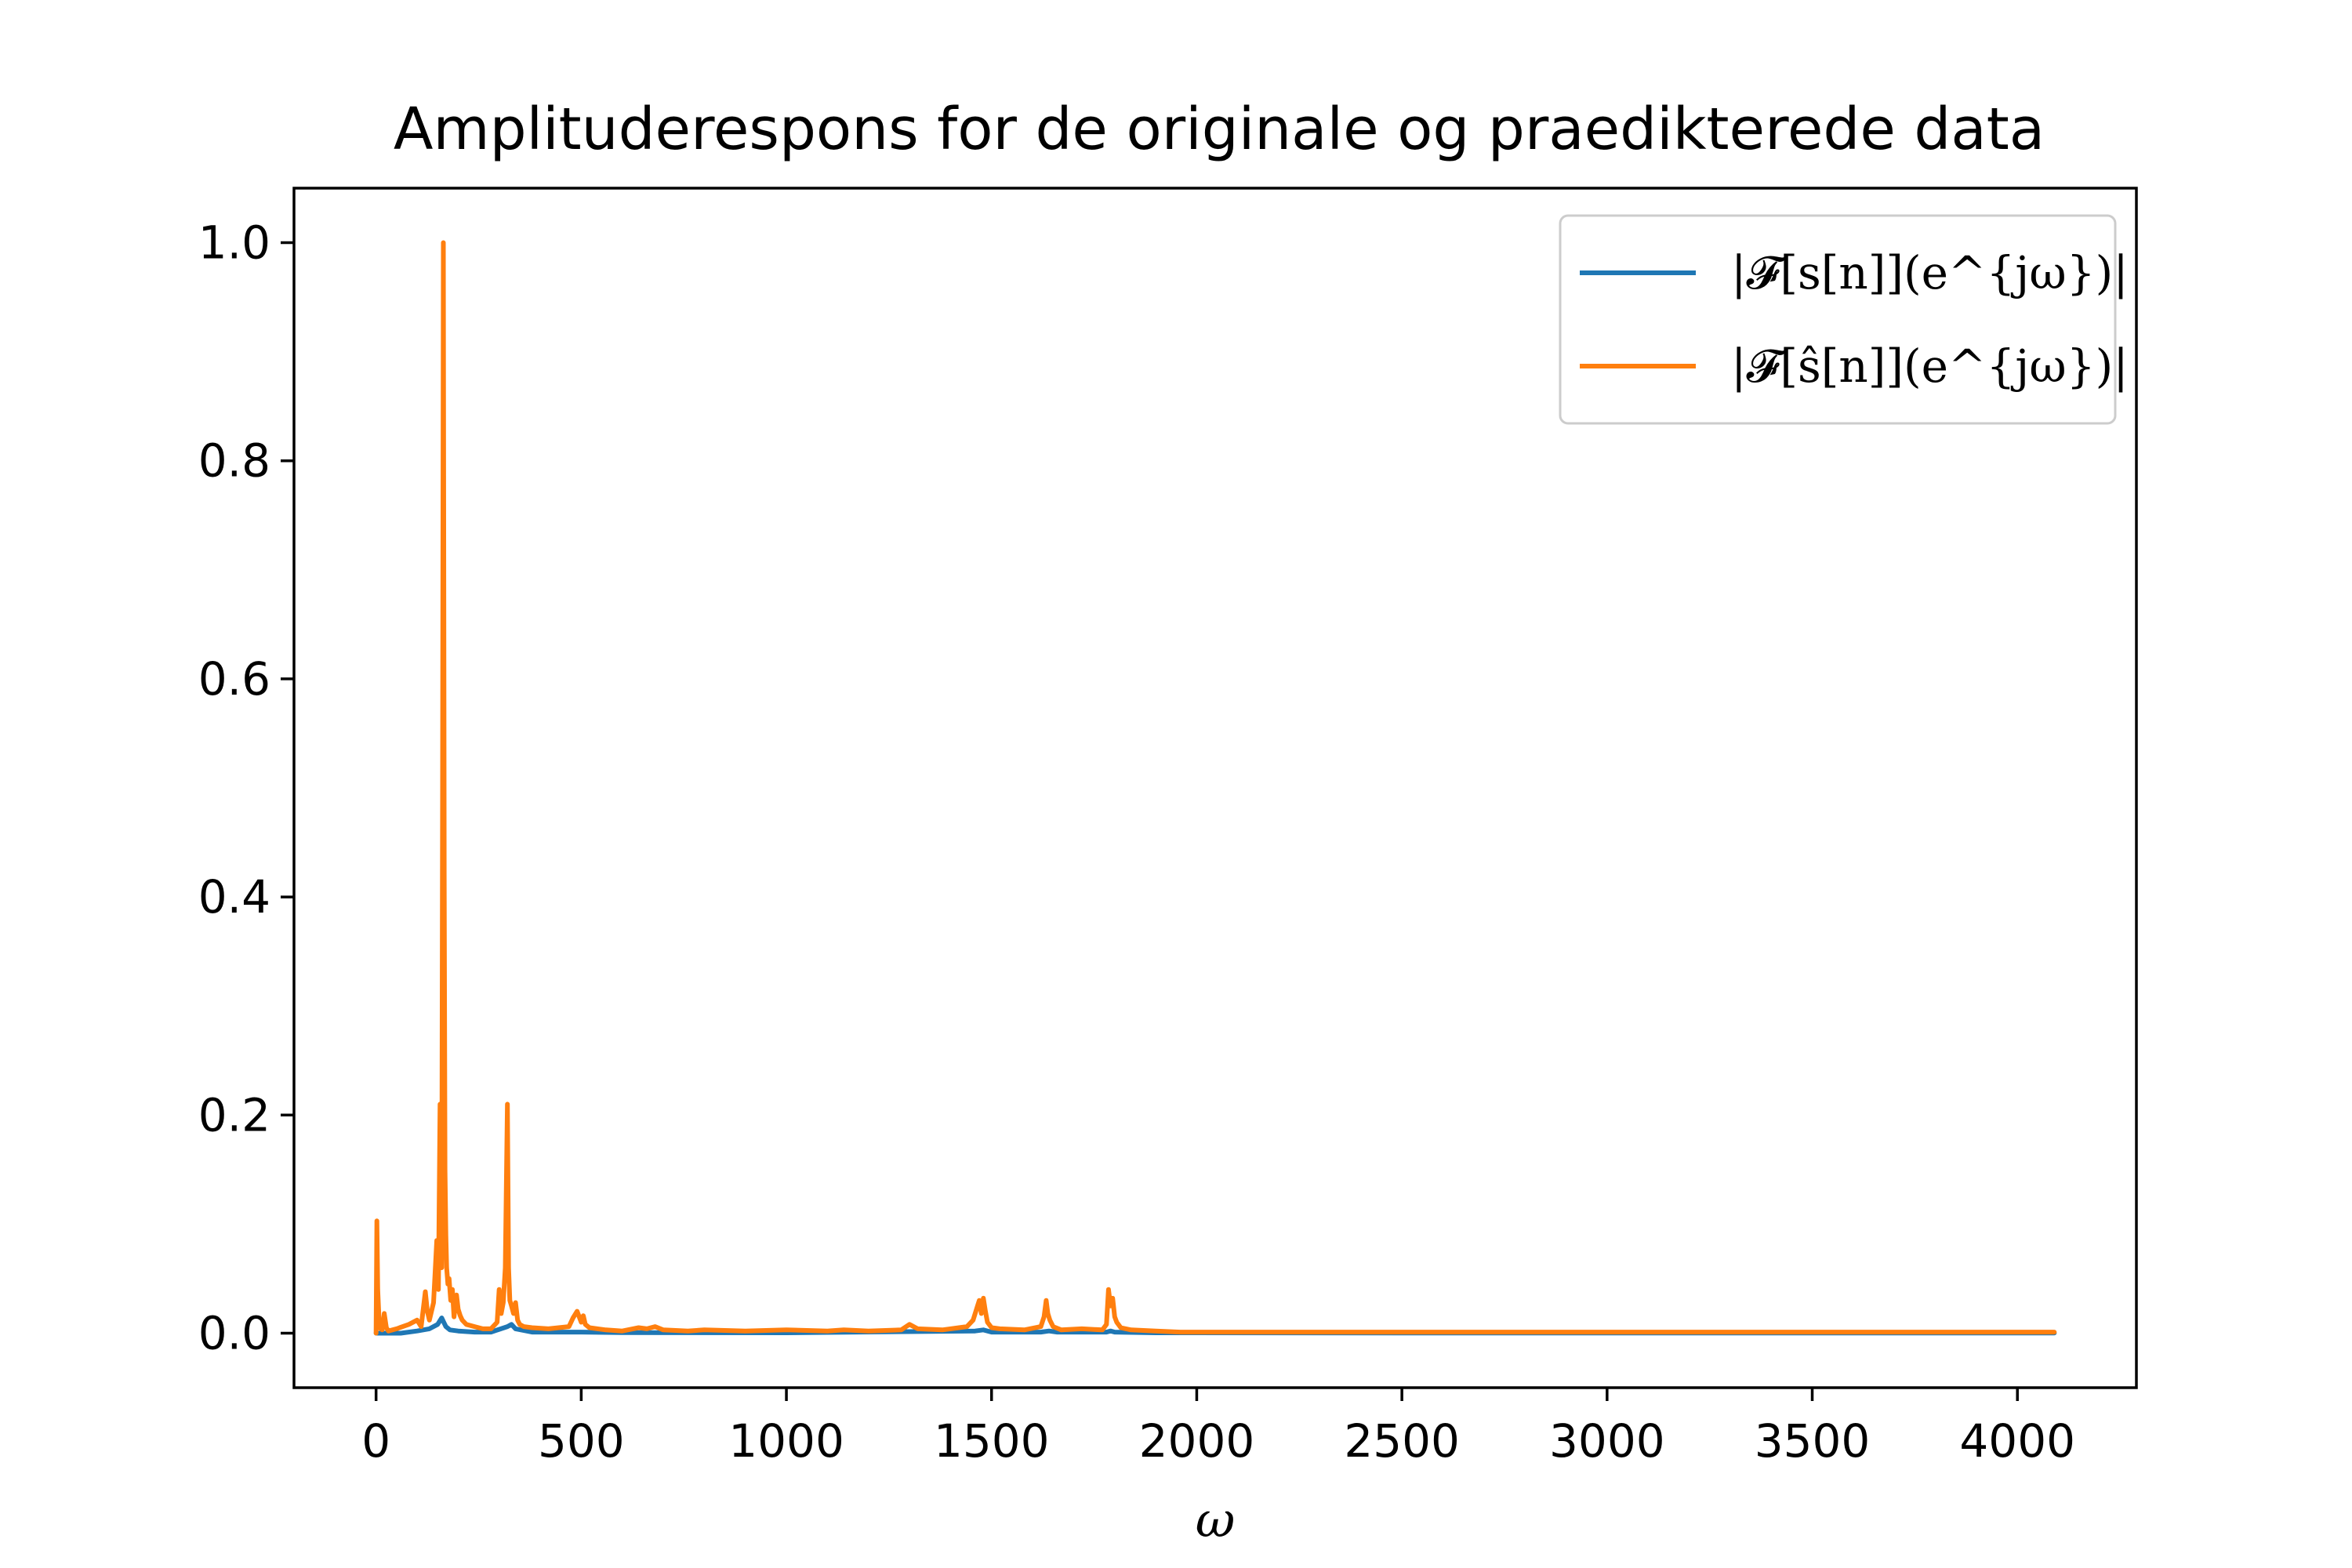 This screenshot has width=2352, height=1568. What do you see at coordinates (375, 1441) in the screenshot?
I see `x-tick-label: 0` at bounding box center [375, 1441].